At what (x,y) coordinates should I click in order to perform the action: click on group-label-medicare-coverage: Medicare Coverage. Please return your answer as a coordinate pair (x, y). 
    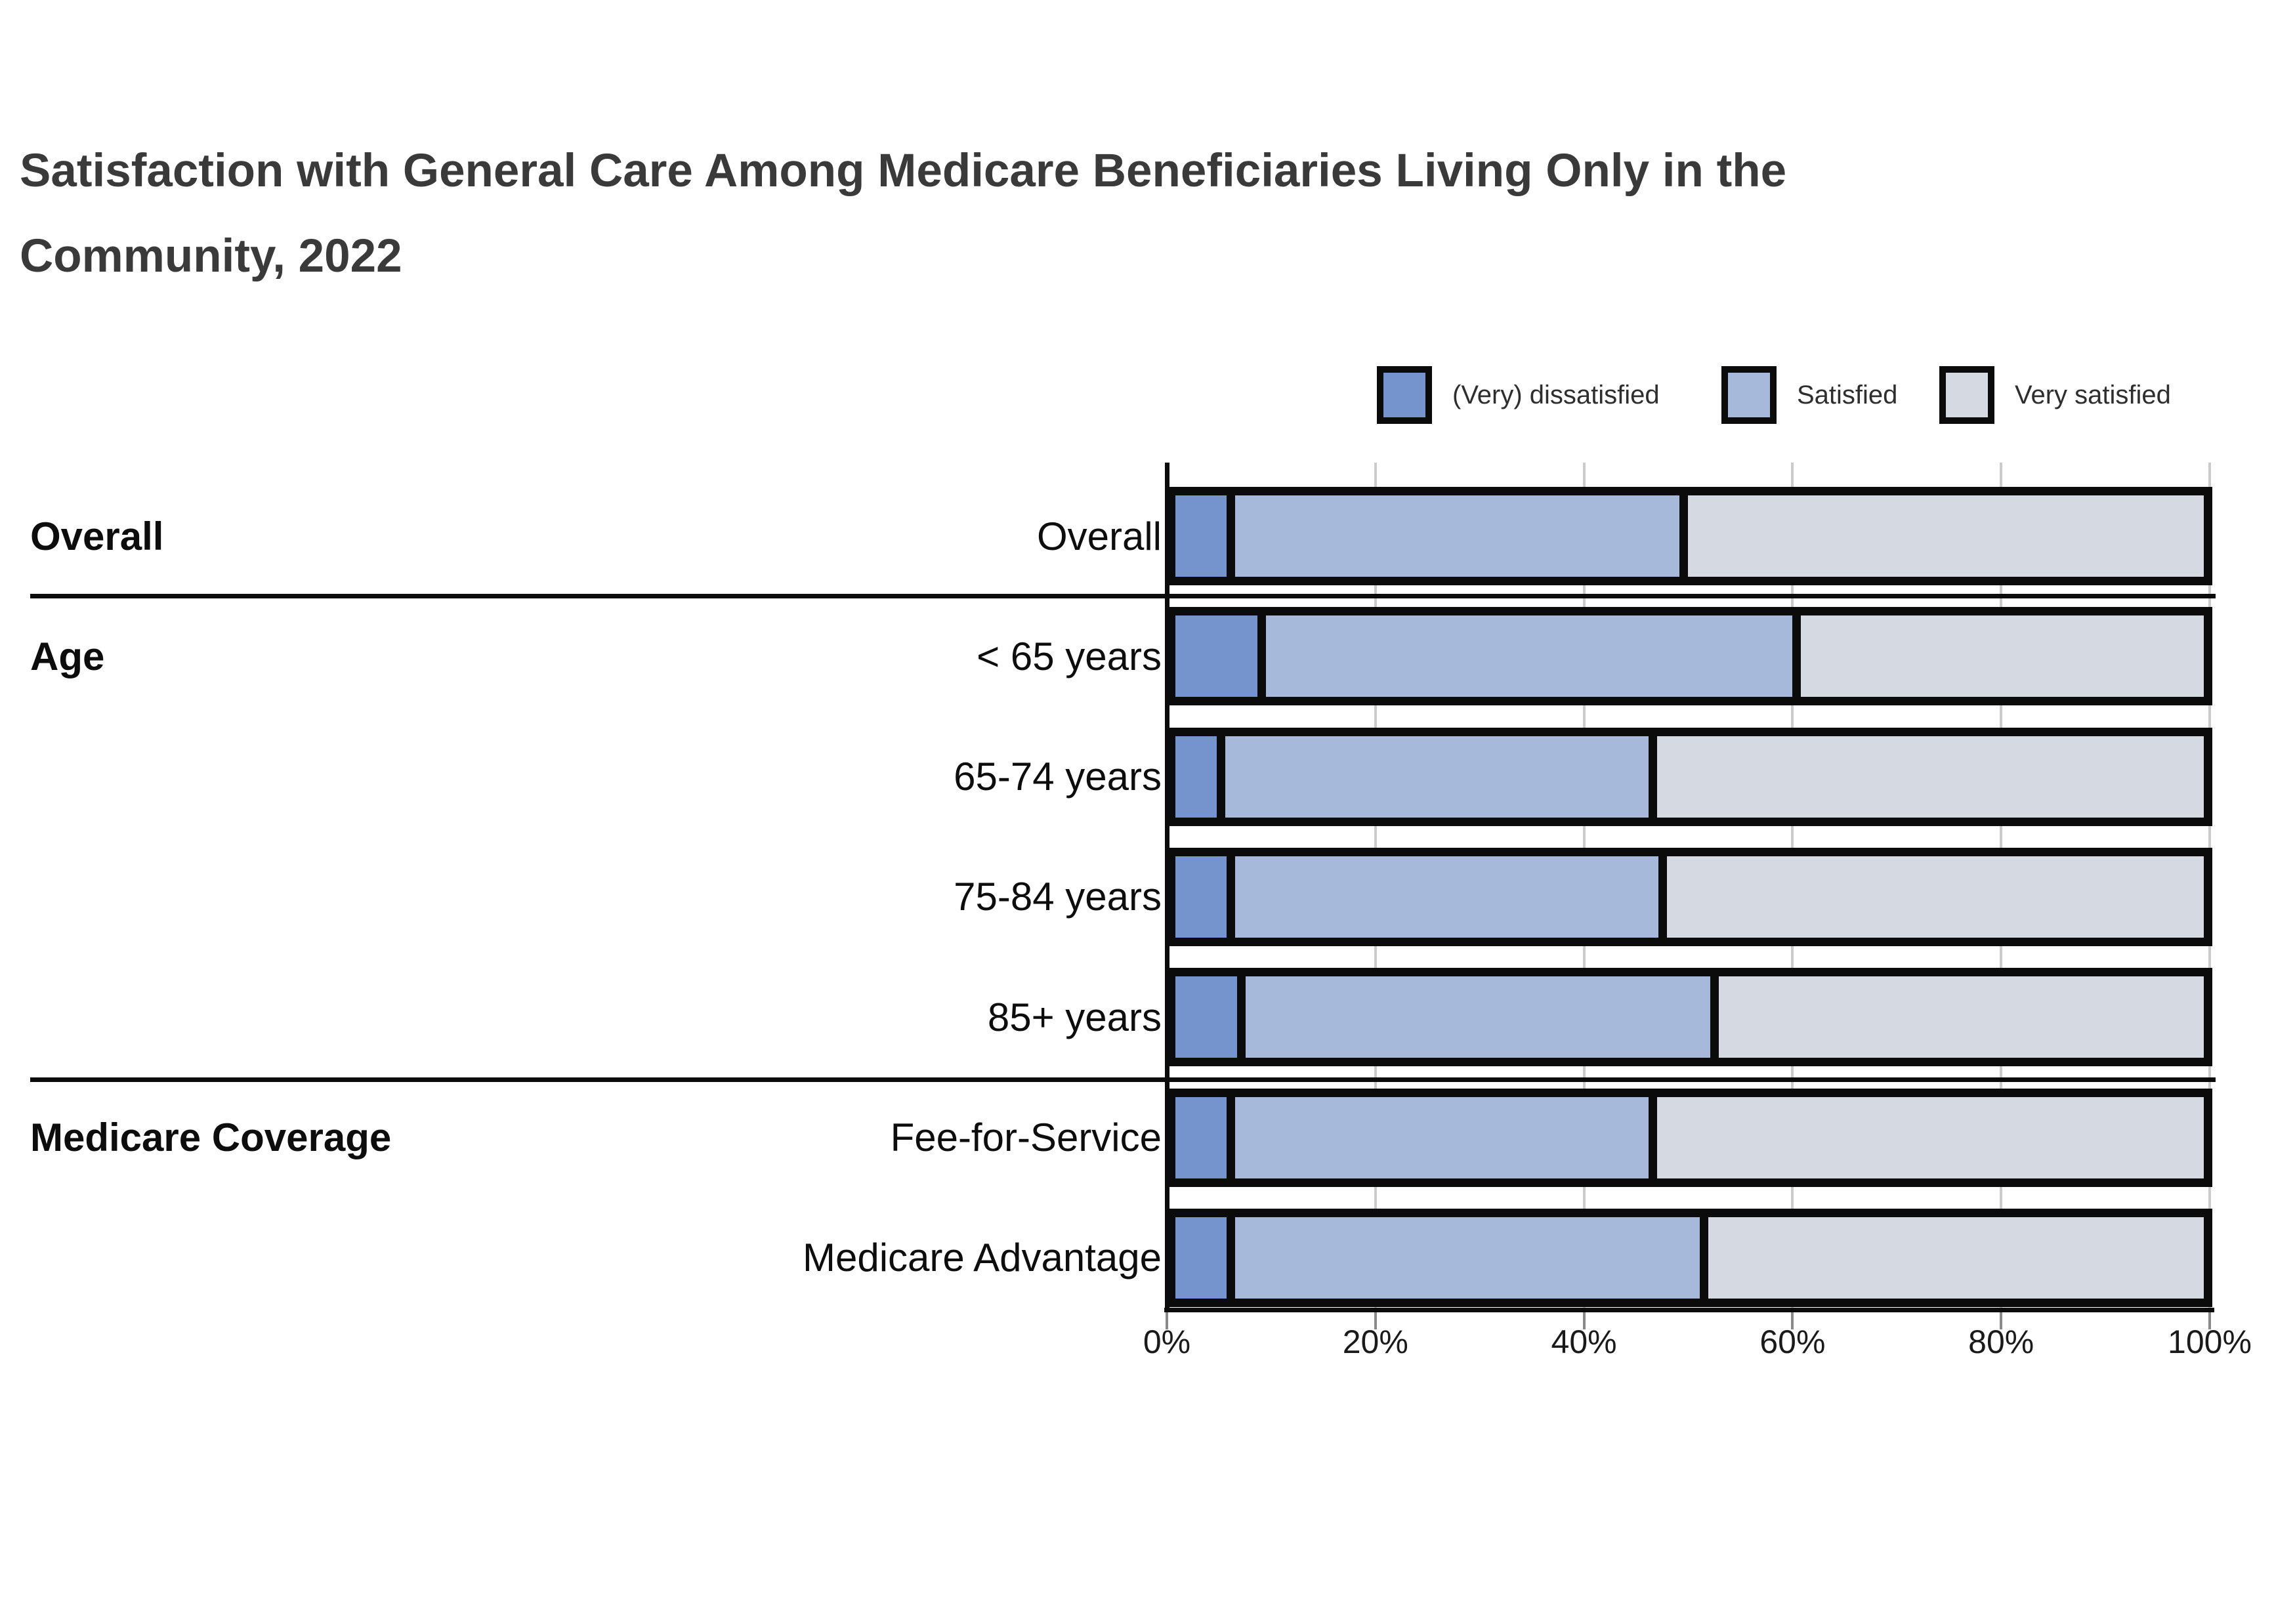
    Looking at the image, I should click on (211, 1137).